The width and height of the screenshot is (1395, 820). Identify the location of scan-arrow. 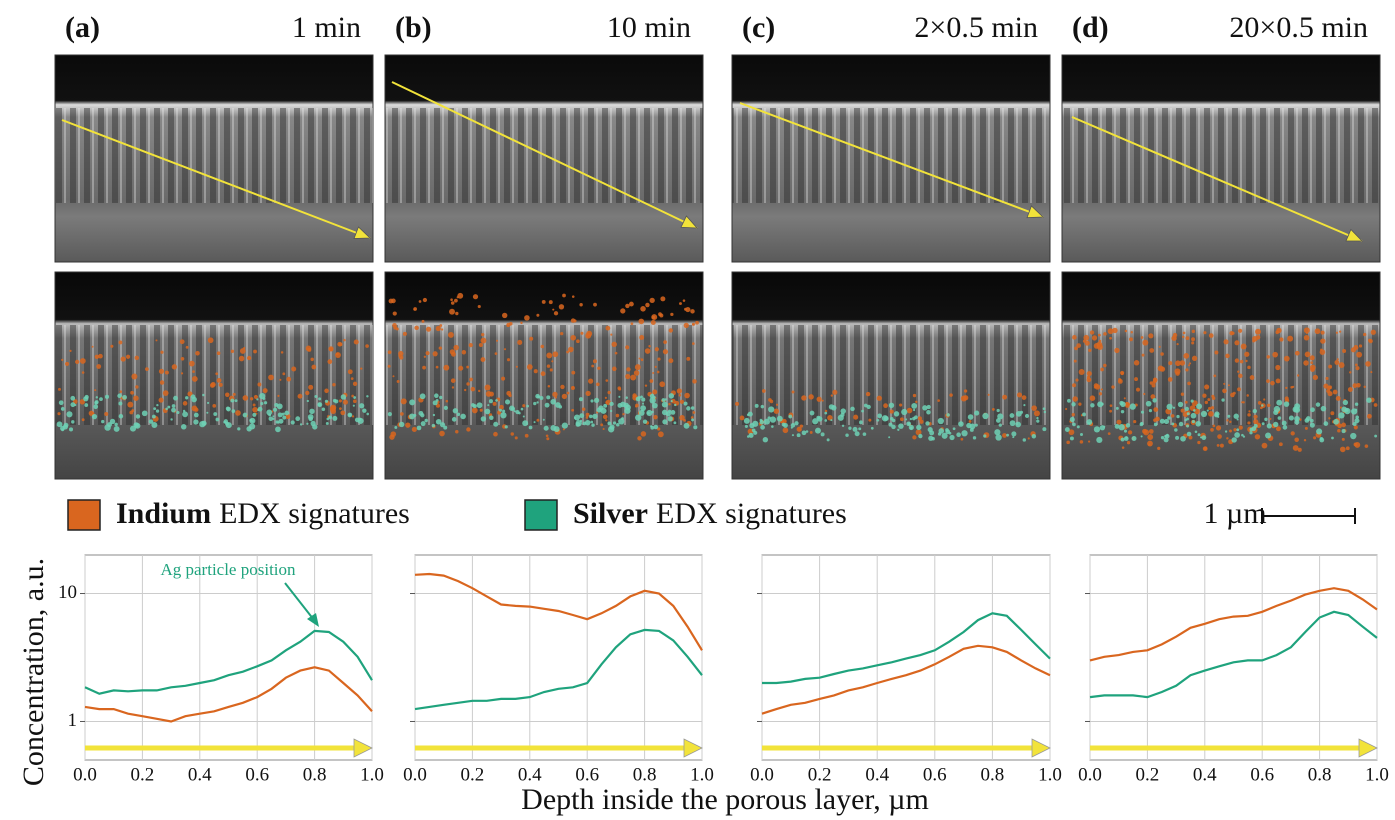
(544, 155).